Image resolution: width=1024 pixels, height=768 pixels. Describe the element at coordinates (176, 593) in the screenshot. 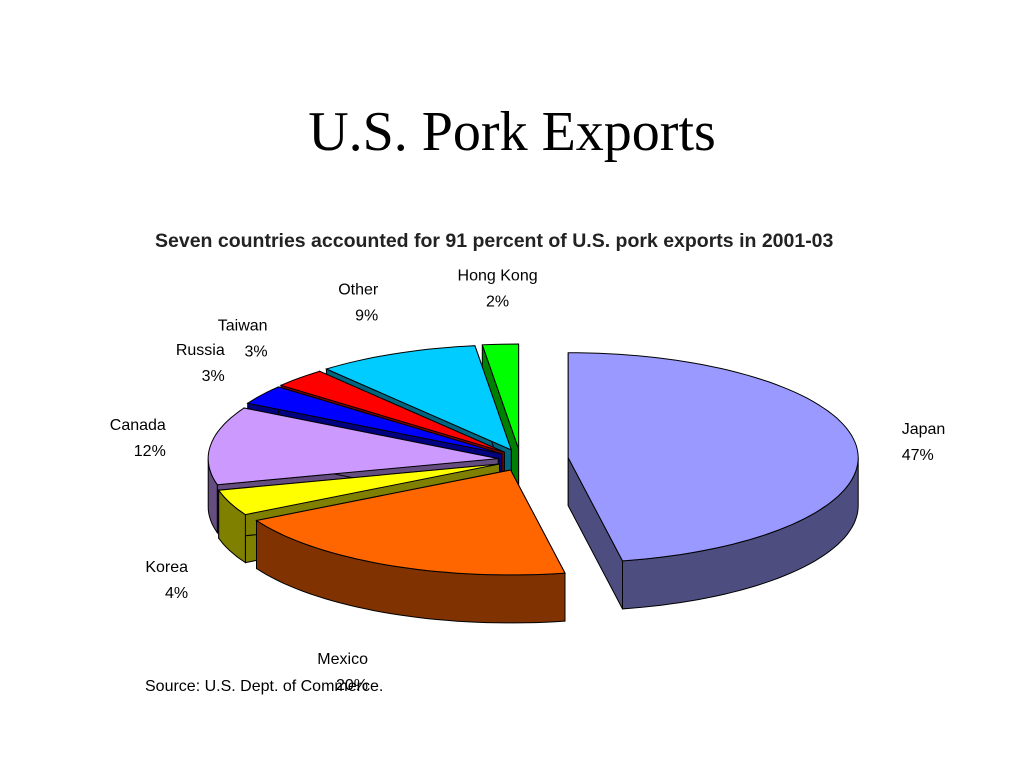

I see `slice-value-label: 4%` at that location.